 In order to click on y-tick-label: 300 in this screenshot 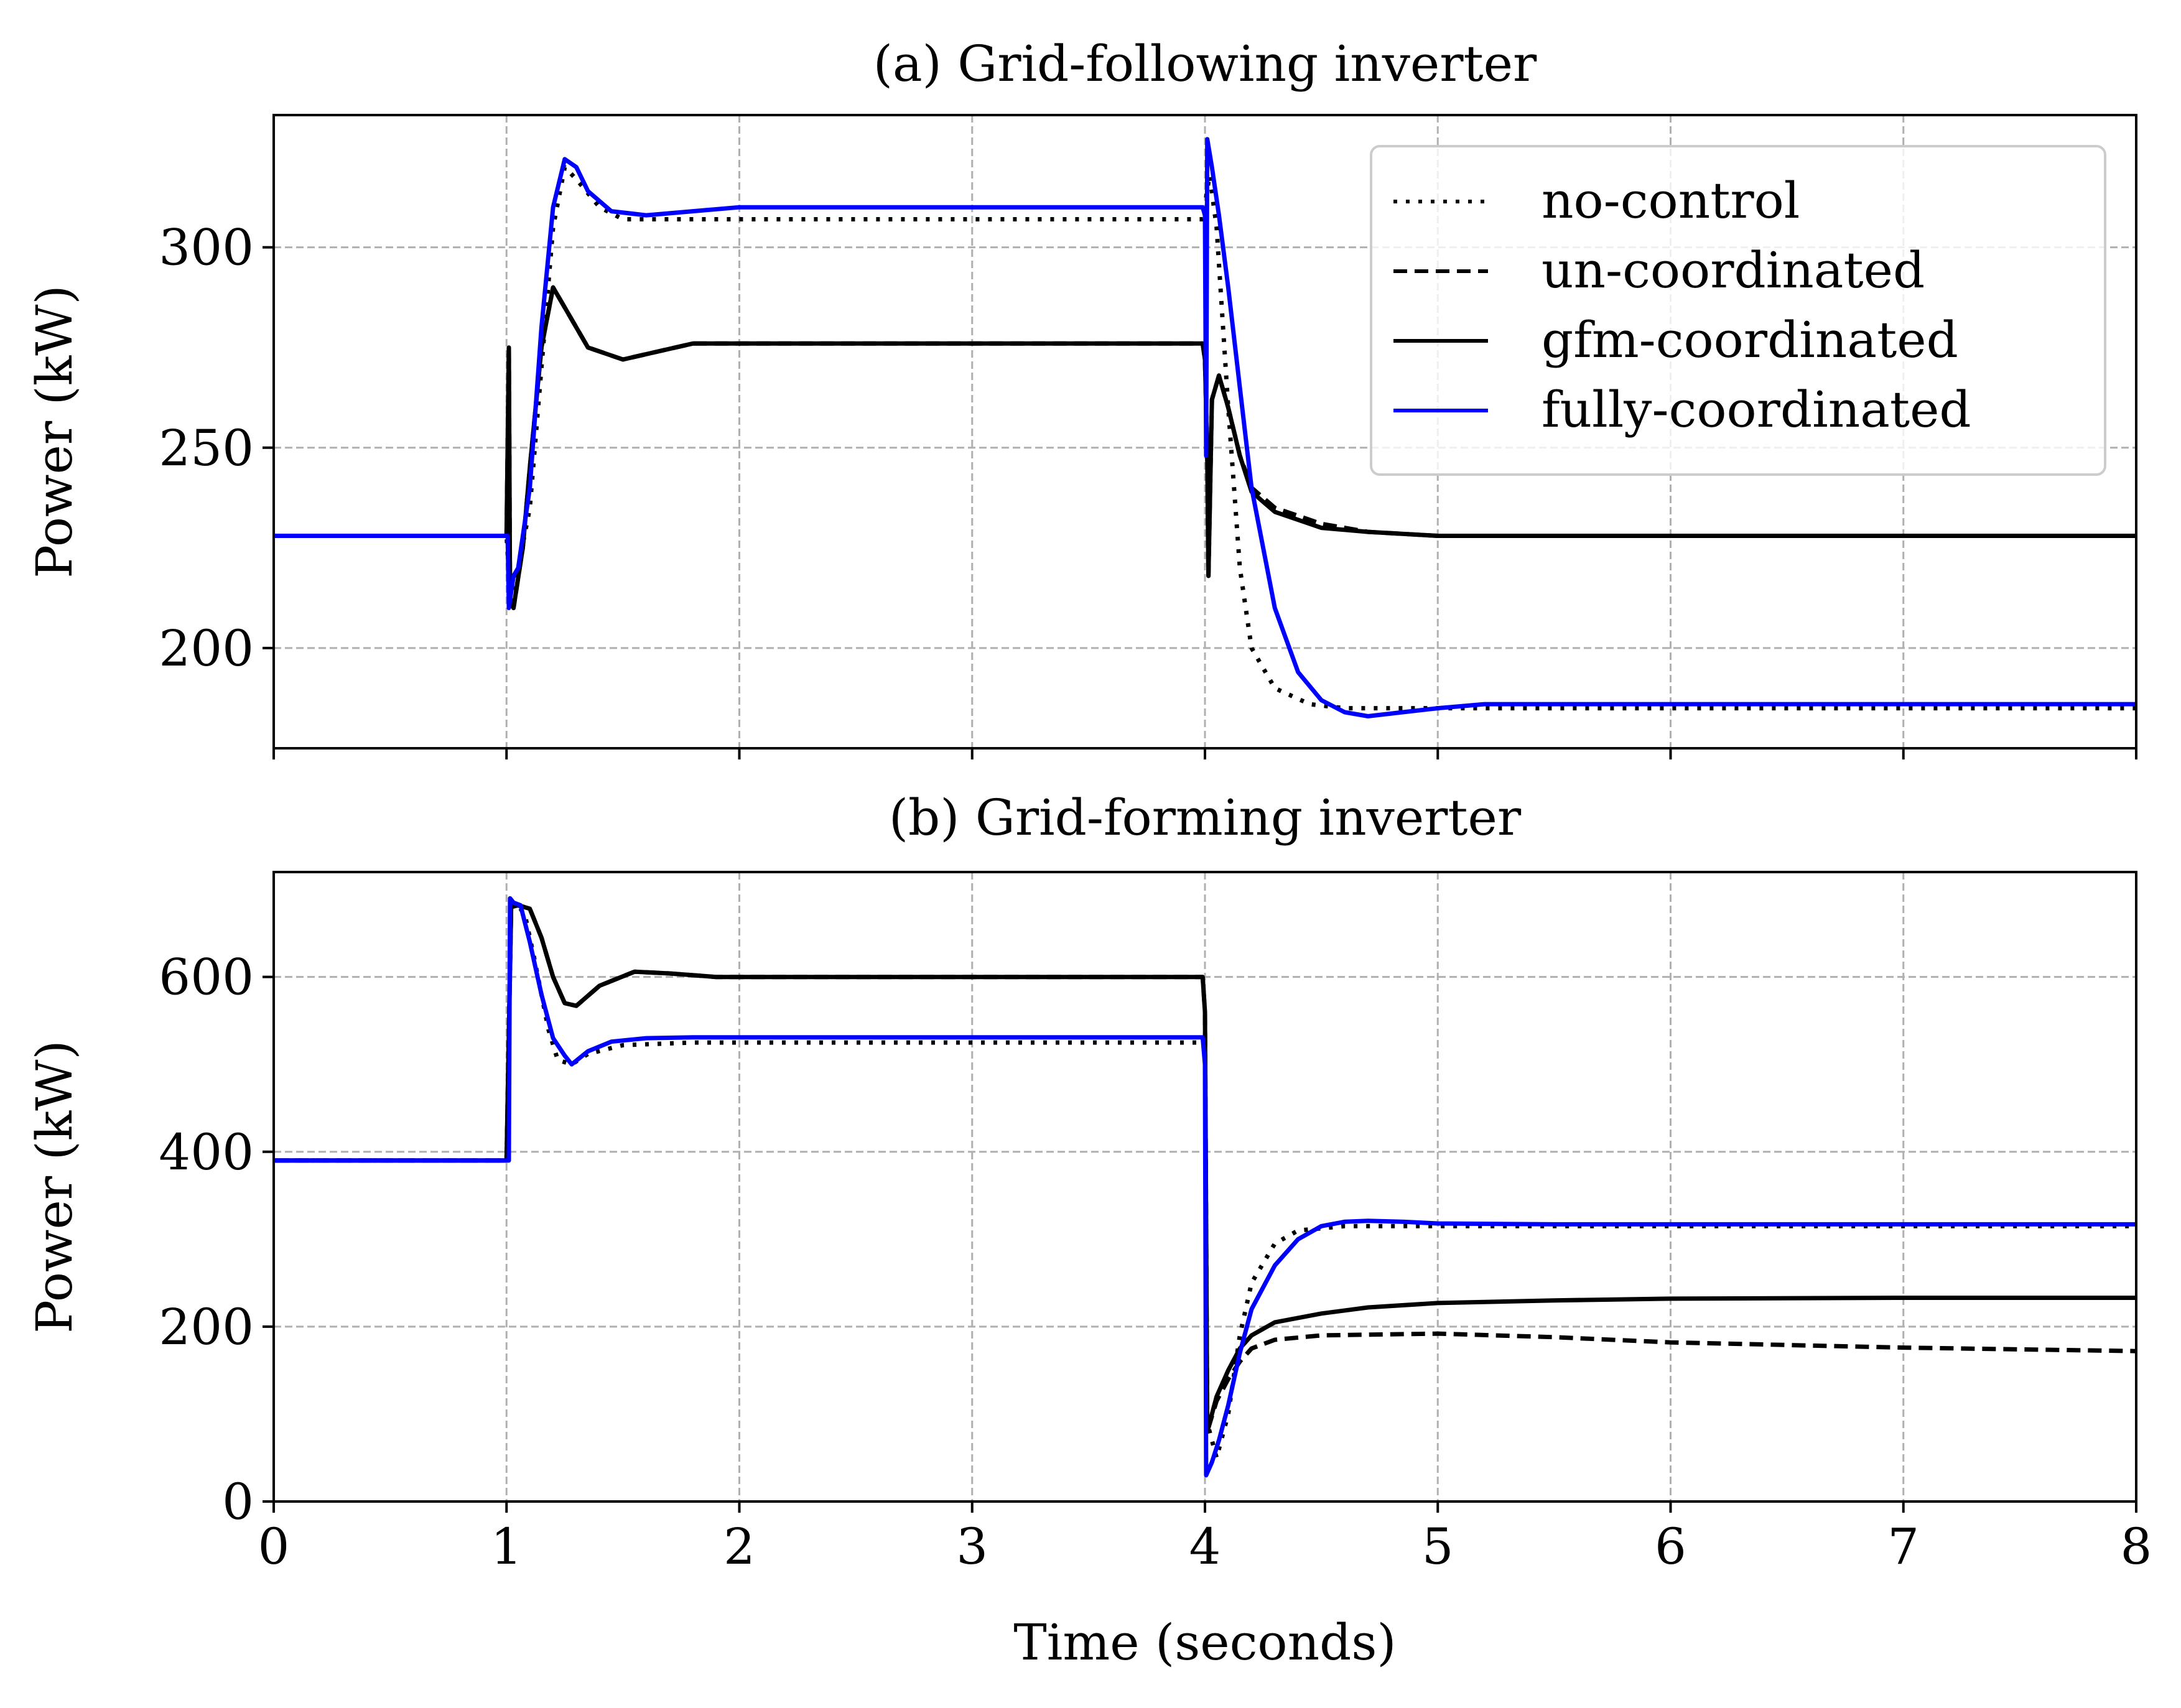, I will do `click(206, 248)`.